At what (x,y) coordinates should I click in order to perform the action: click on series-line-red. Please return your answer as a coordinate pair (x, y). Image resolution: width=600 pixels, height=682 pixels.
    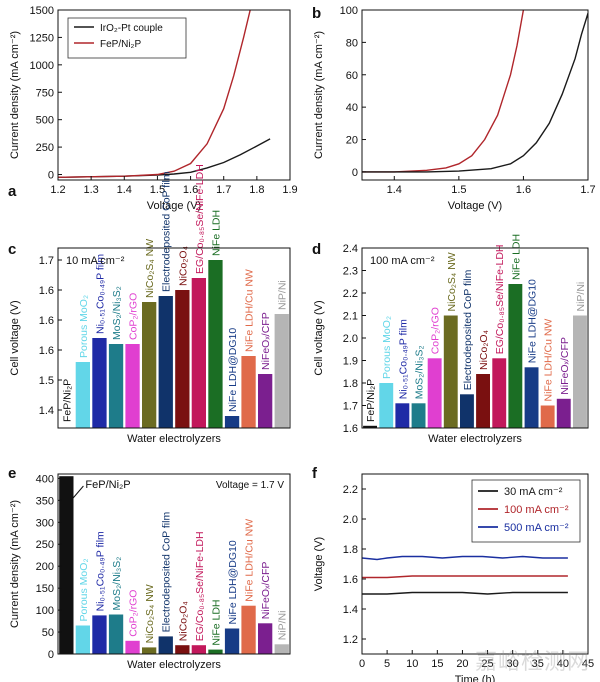
    Looking at the image, I should click on (443, 91).